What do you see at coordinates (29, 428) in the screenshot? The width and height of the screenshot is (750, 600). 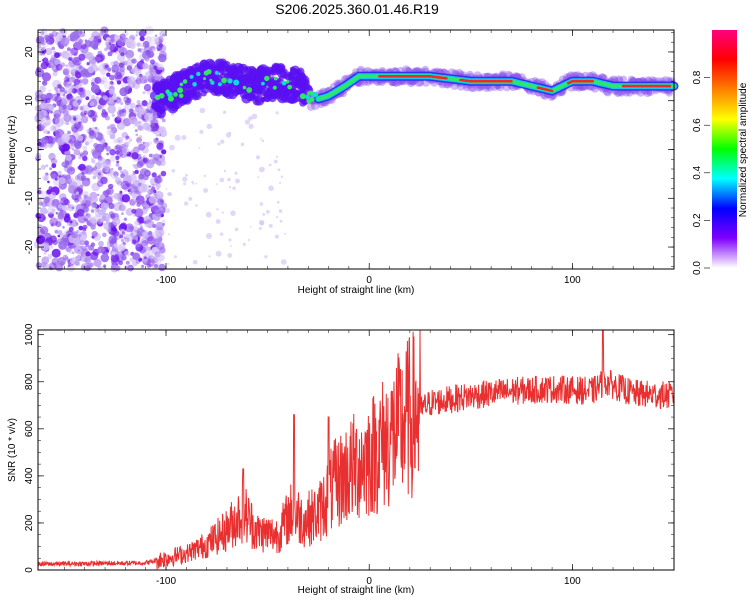 I see `snr-y-tick-label: 600` at bounding box center [29, 428].